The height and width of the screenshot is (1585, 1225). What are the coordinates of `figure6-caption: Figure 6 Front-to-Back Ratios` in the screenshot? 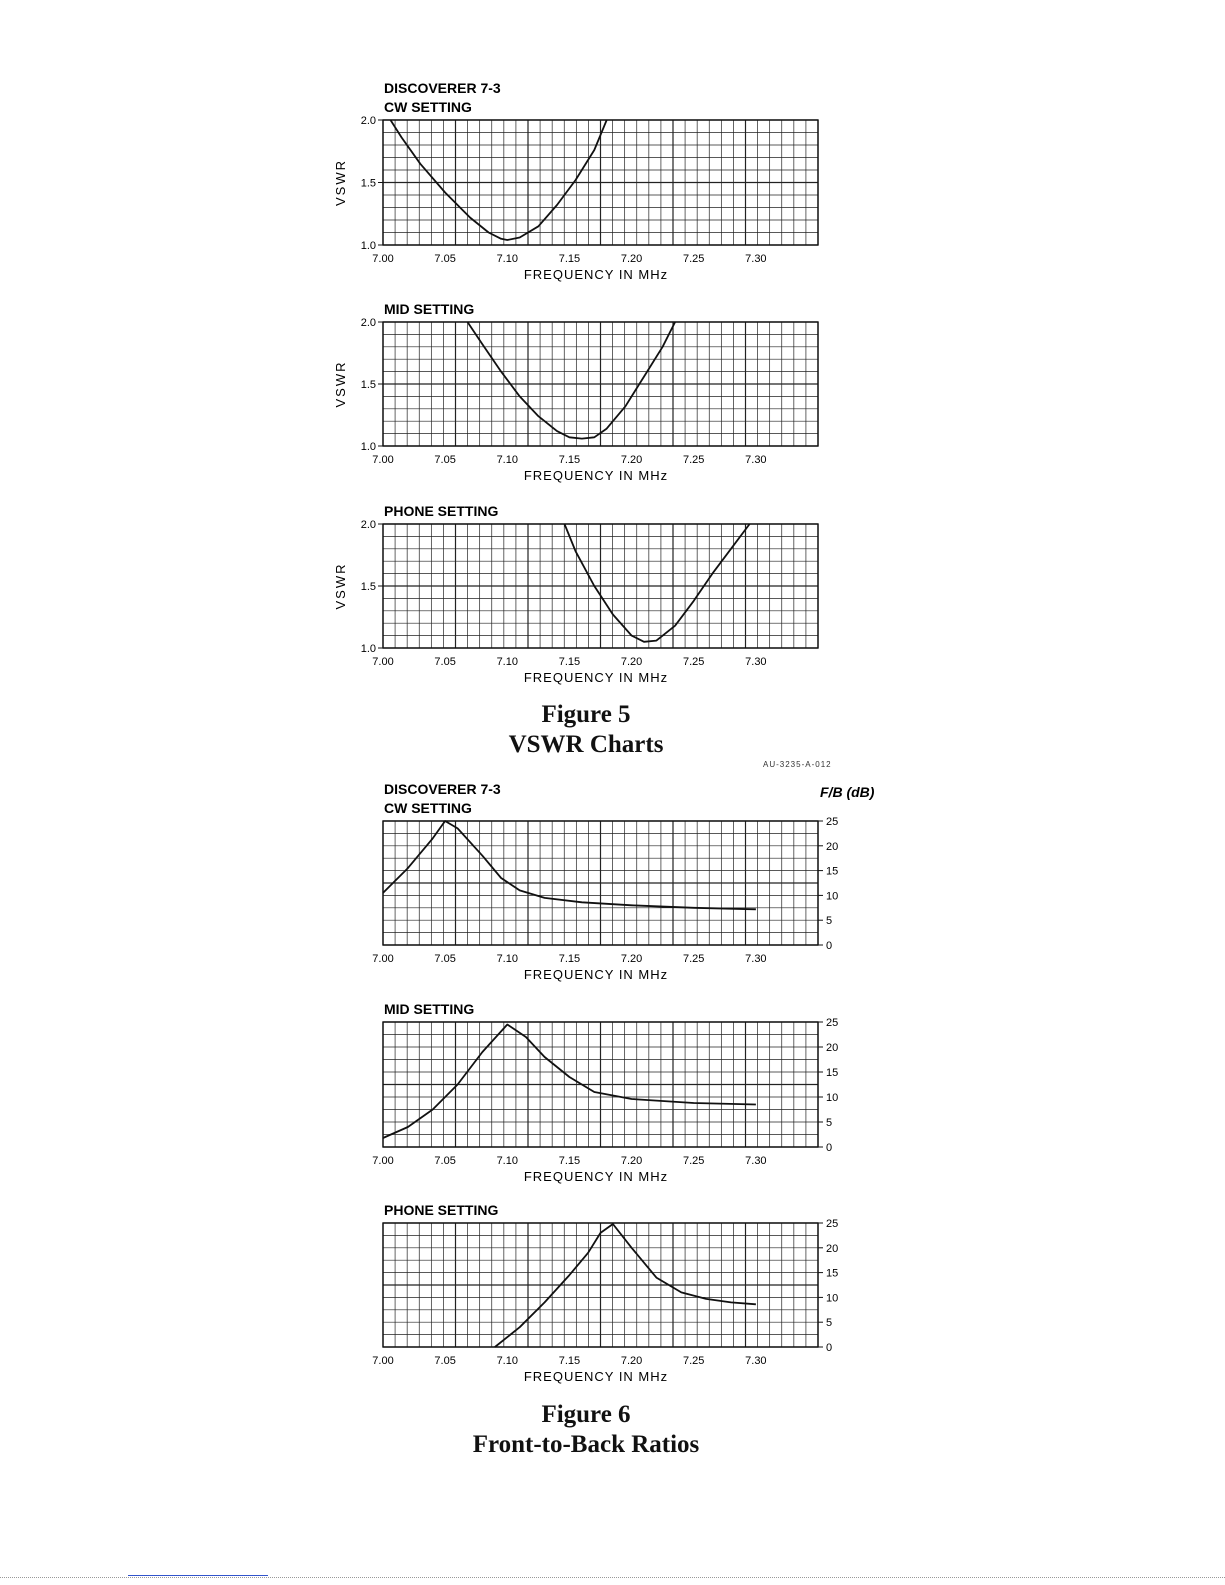 It's located at (586, 1430).